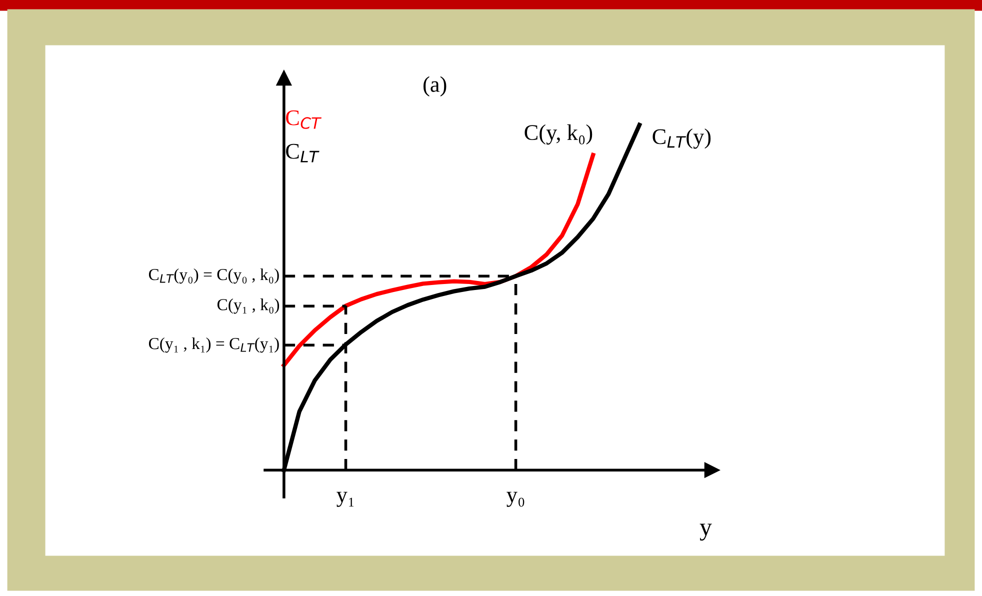 This screenshot has height=596, width=982. What do you see at coordinates (213, 345) in the screenshot?
I see `ref-line-label: C(y₁ , k₁) = C$_{LT}$(y₁)` at bounding box center [213, 345].